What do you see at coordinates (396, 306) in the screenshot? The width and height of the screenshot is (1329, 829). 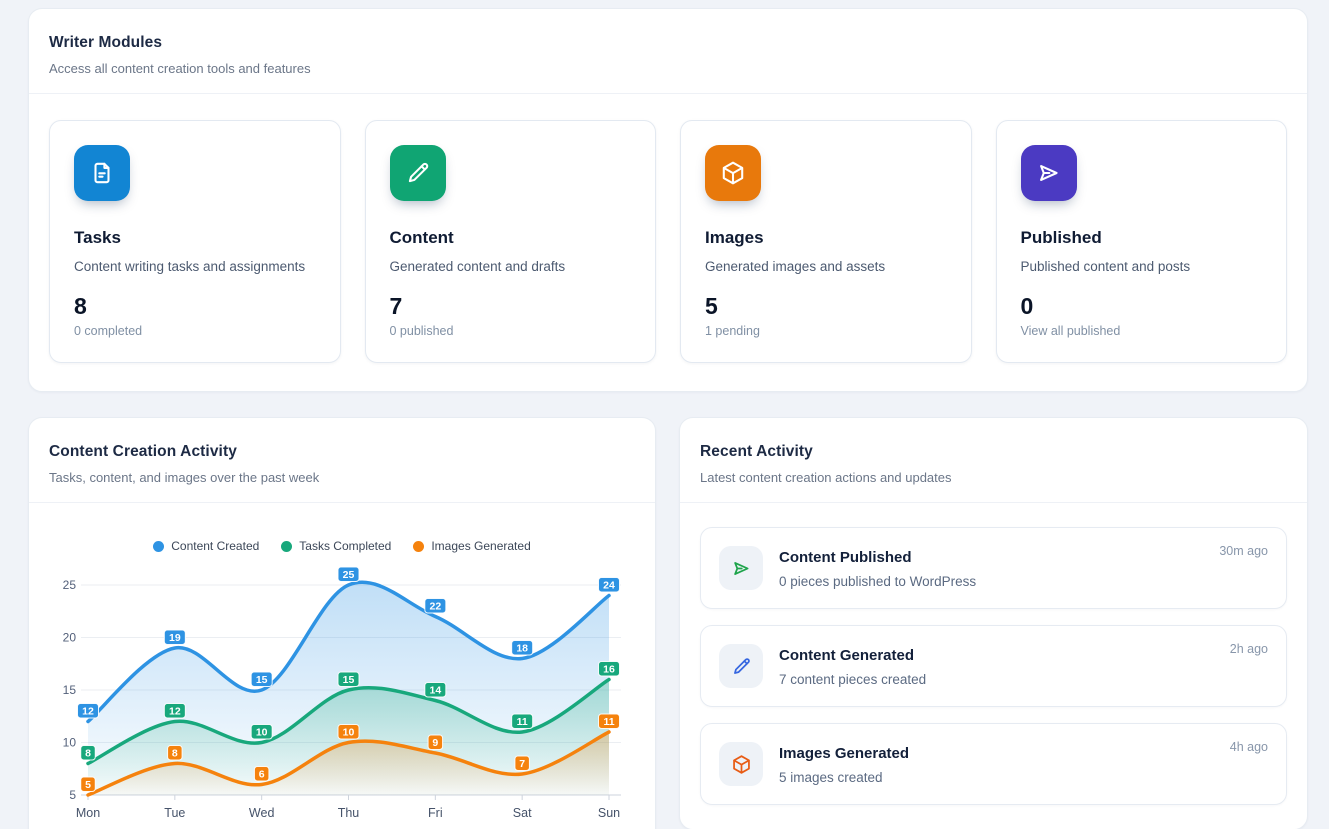 I see `module-count: 7` at bounding box center [396, 306].